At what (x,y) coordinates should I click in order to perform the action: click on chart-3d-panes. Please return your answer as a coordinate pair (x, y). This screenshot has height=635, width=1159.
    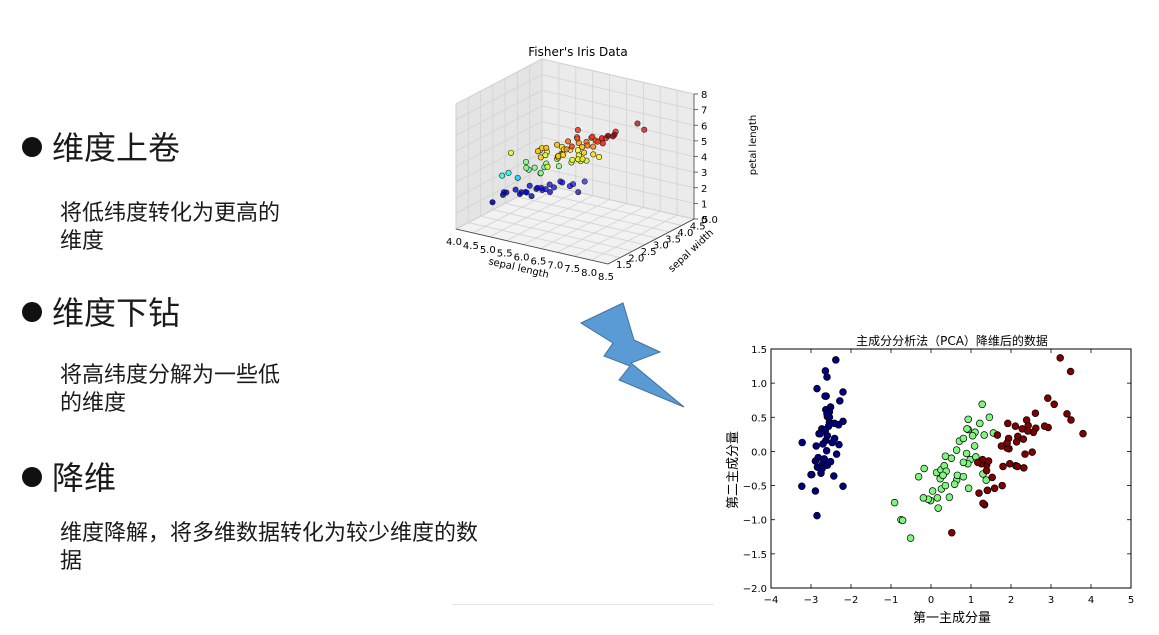
    Looking at the image, I should click on (575, 161).